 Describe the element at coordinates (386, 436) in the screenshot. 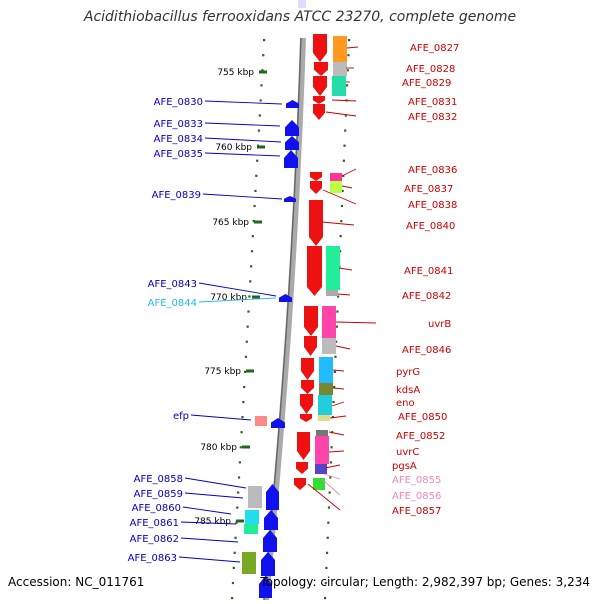

I see `gene-label-right: AFE_0852` at that location.